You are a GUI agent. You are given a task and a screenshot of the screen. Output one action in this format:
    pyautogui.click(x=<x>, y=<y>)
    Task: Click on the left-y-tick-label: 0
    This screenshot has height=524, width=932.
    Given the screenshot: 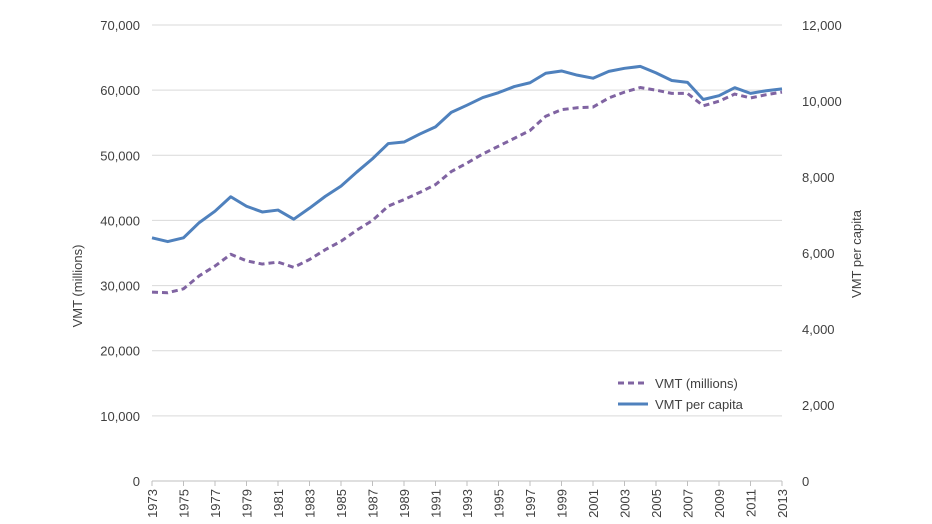 What is the action you would take?
    pyautogui.click(x=136, y=481)
    